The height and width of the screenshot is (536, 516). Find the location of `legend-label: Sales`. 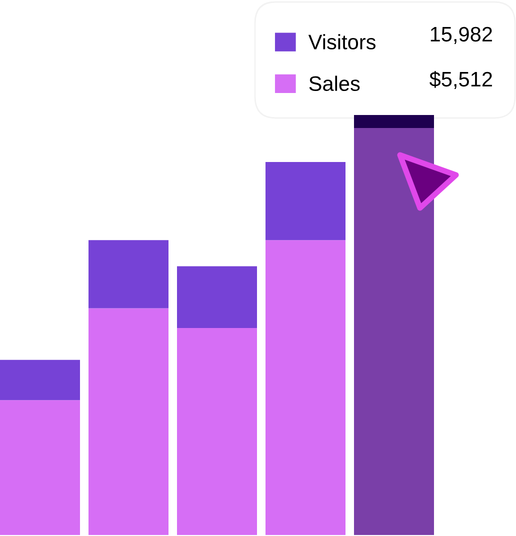

legend-label: Sales is located at coordinates (334, 84).